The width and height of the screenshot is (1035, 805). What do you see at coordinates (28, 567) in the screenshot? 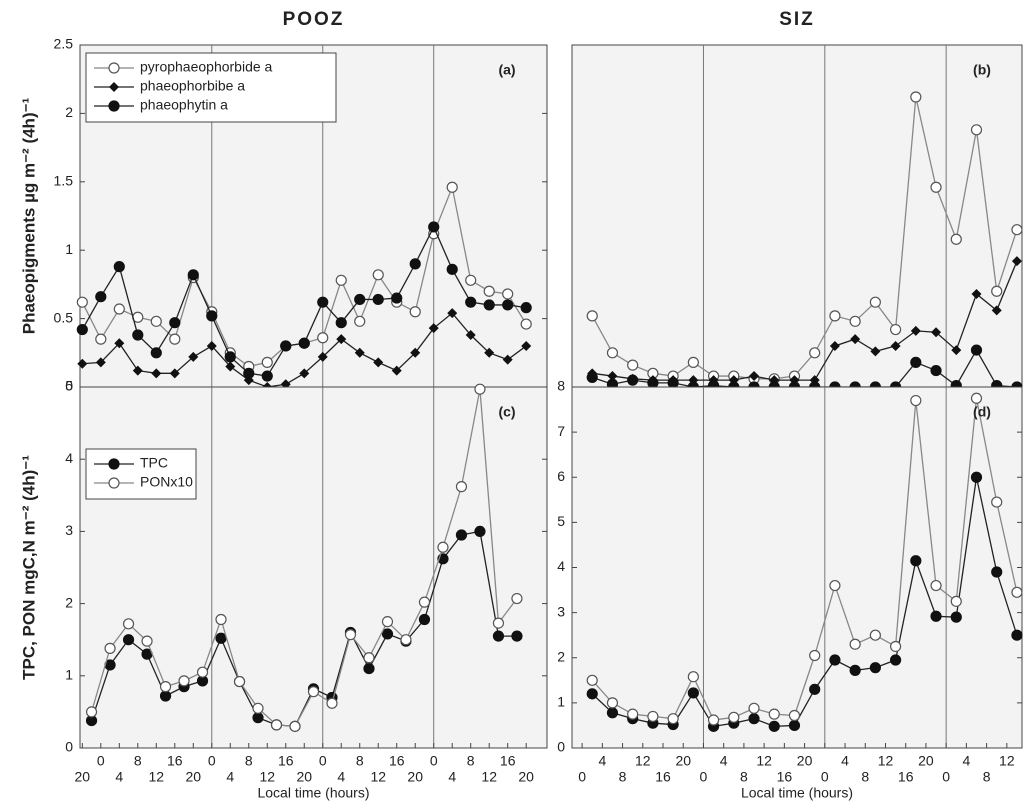
I see `y-axis-label: TPC, PON mgC,N m⁻² (4h)⁻¹` at bounding box center [28, 567].